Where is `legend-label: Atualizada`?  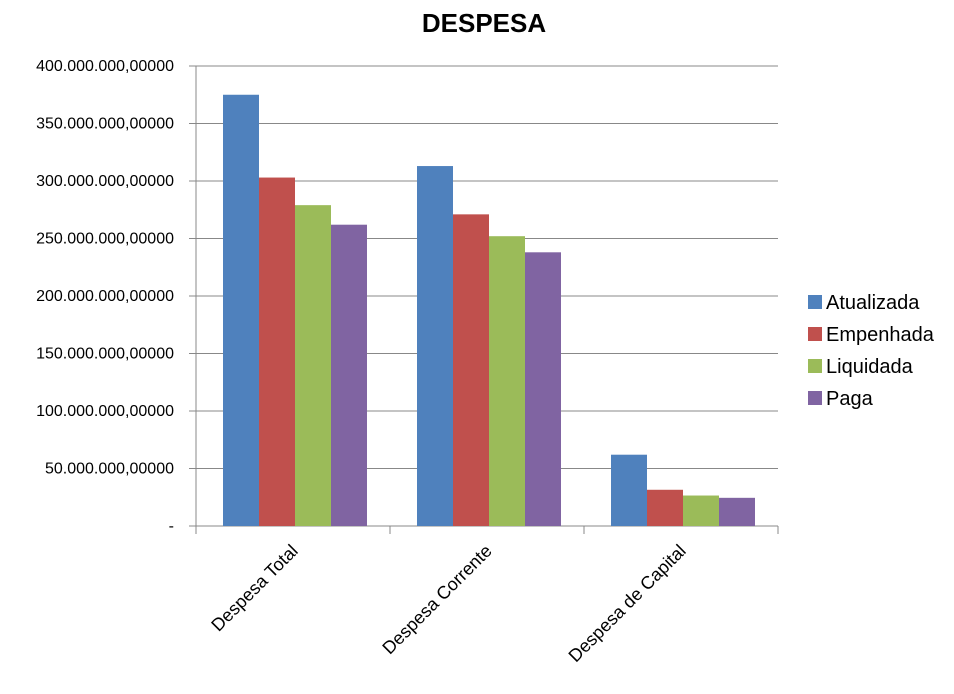
legend-label: Atualizada is located at coordinates (873, 303).